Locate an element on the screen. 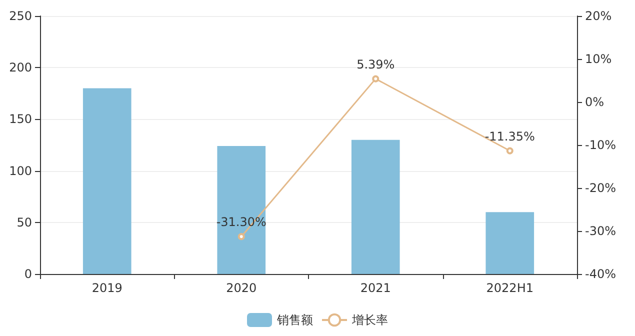  y2-tick-label: -10% is located at coordinates (600, 145).